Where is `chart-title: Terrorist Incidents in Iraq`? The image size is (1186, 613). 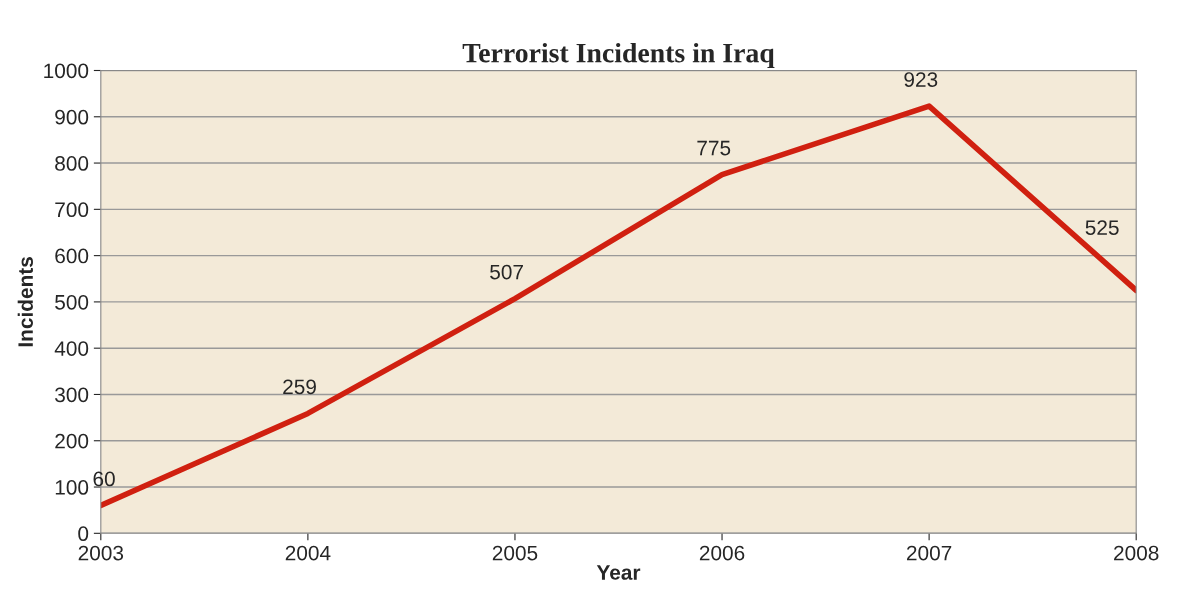 chart-title: Terrorist Incidents in Iraq is located at coordinates (618, 55).